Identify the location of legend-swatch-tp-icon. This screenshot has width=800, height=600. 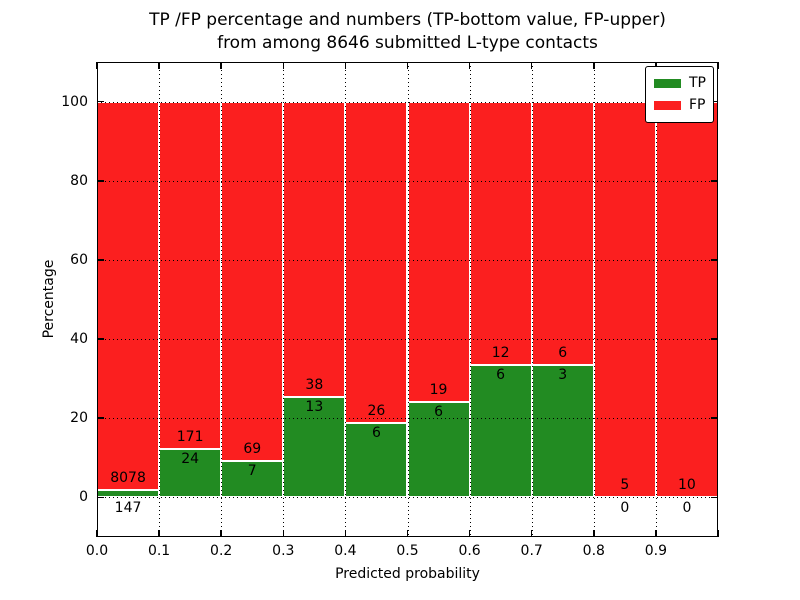
(667, 83).